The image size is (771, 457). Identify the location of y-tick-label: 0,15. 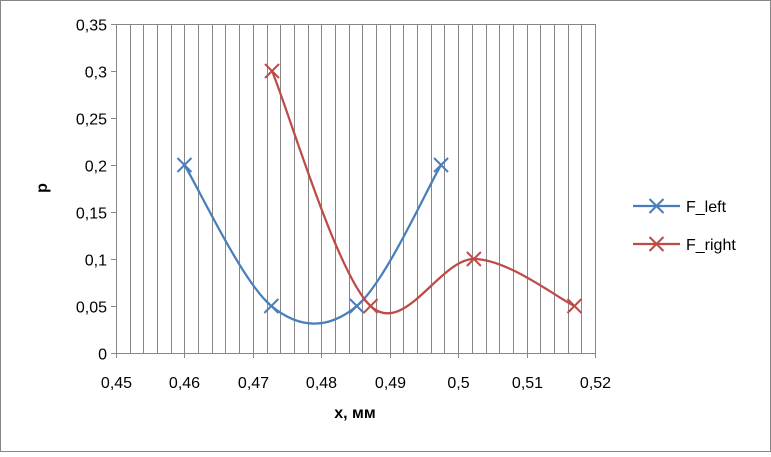
(91, 214).